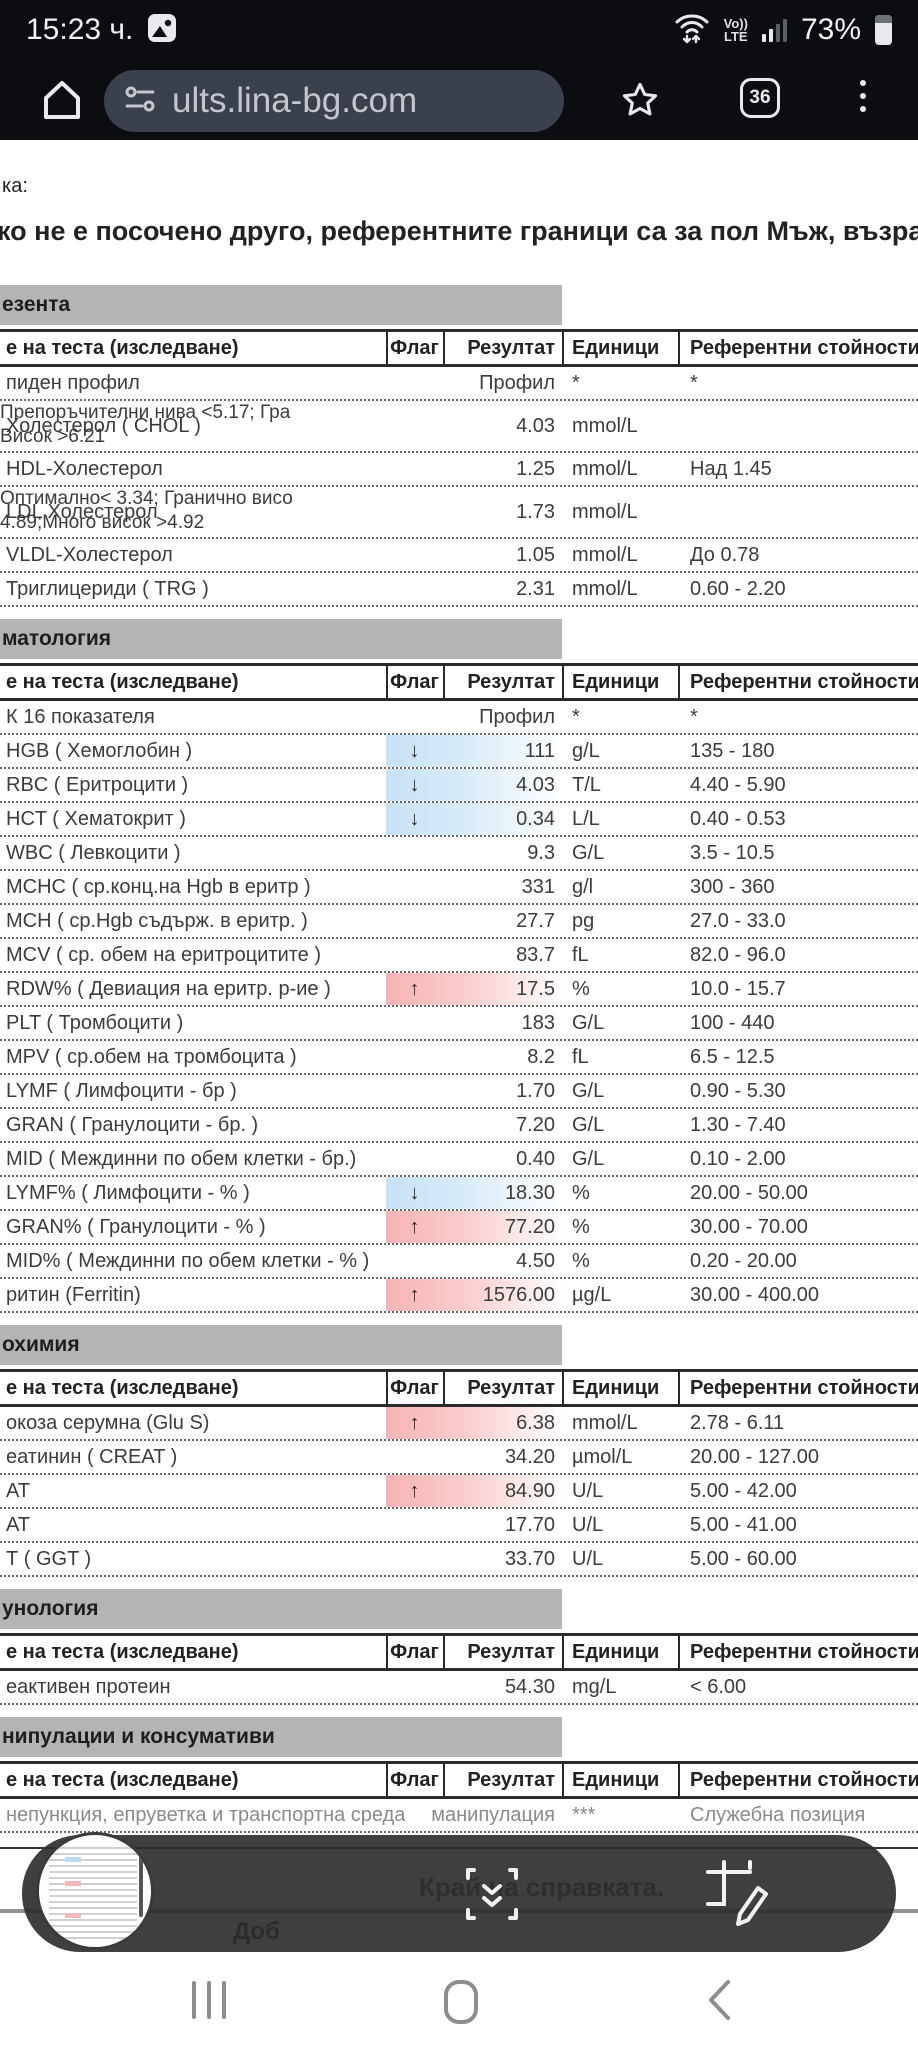 This screenshot has height=2048, width=918. What do you see at coordinates (760, 98) in the screenshot?
I see `tab-switcher-button: 36` at bounding box center [760, 98].